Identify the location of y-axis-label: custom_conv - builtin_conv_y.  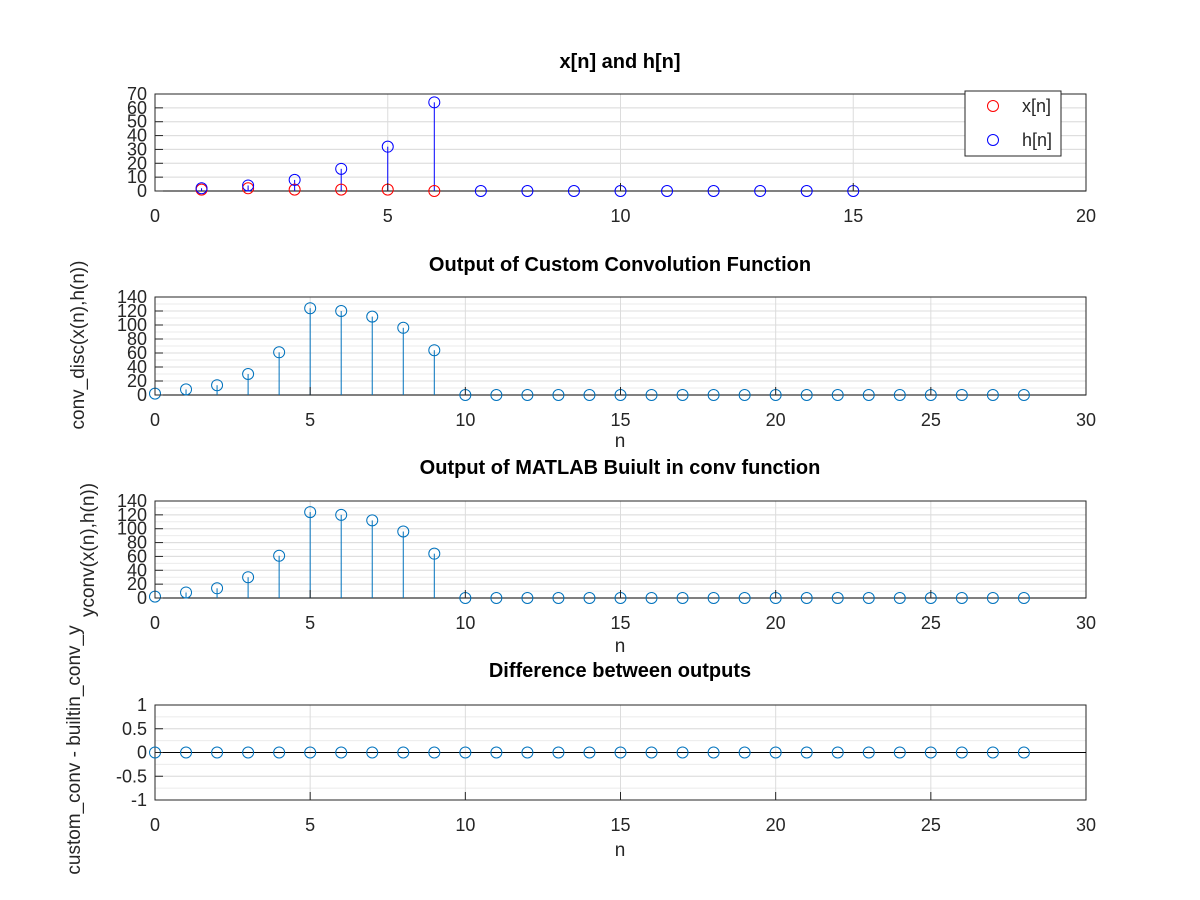
(74, 750).